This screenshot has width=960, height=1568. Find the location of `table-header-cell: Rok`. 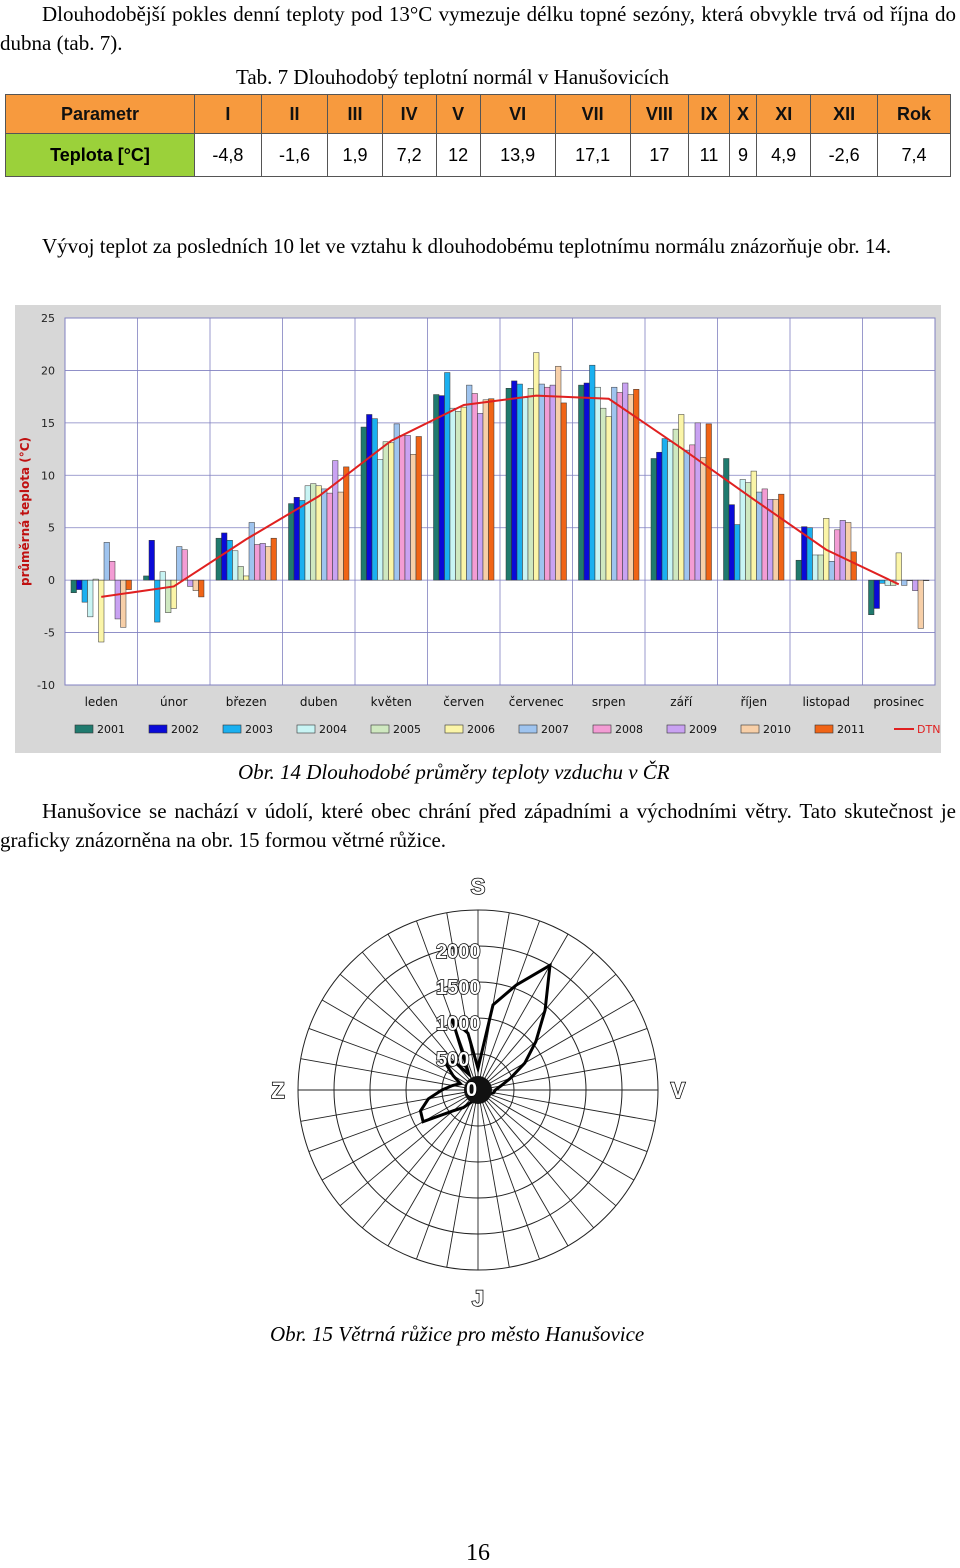

table-header-cell: Rok is located at coordinates (914, 114).